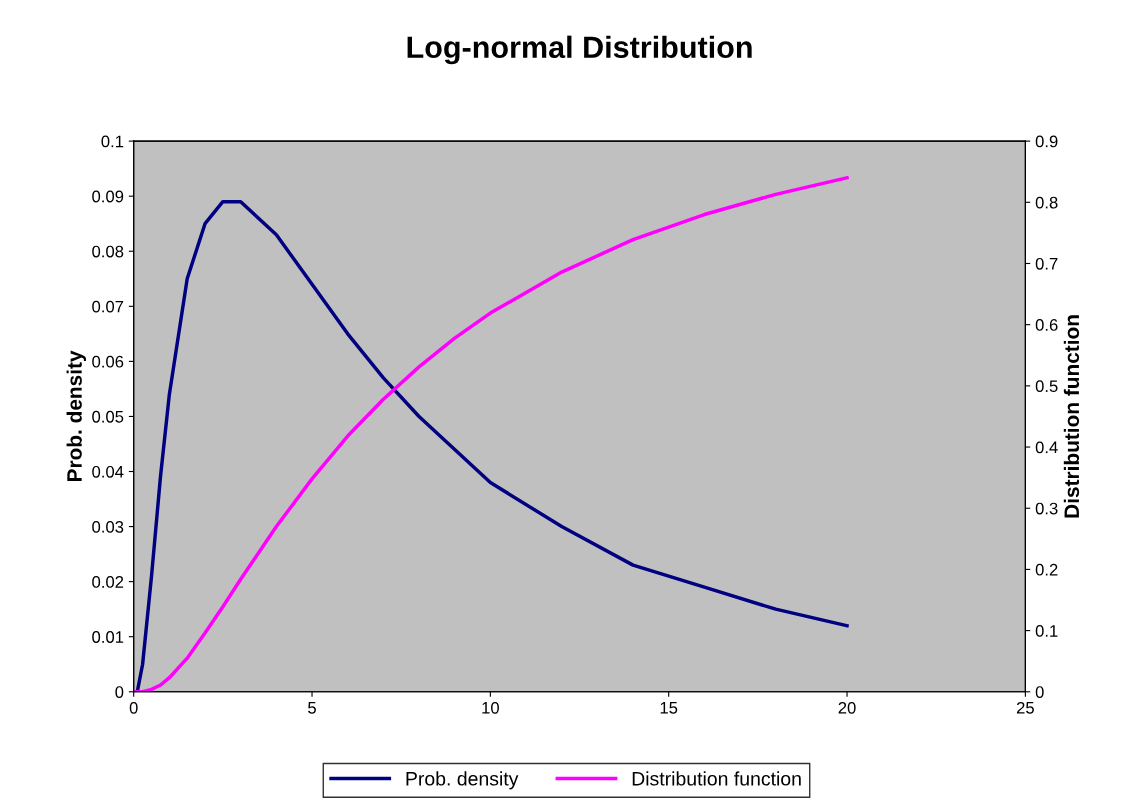  I want to click on y-tick-label: 0.1, so click(112, 141).